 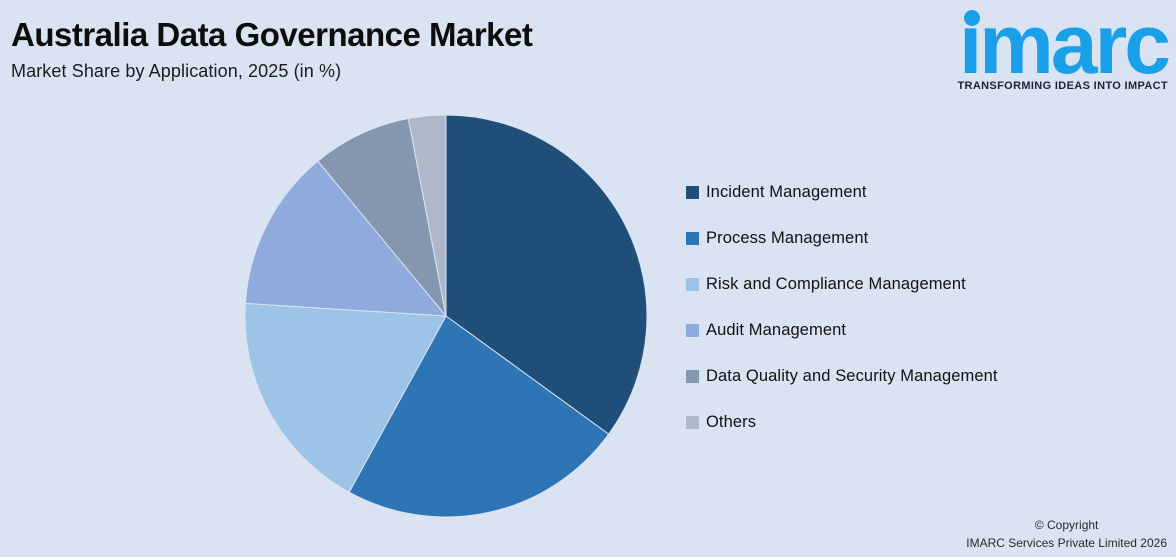 I want to click on legend-item-audit-management: Audit Management, so click(x=842, y=330).